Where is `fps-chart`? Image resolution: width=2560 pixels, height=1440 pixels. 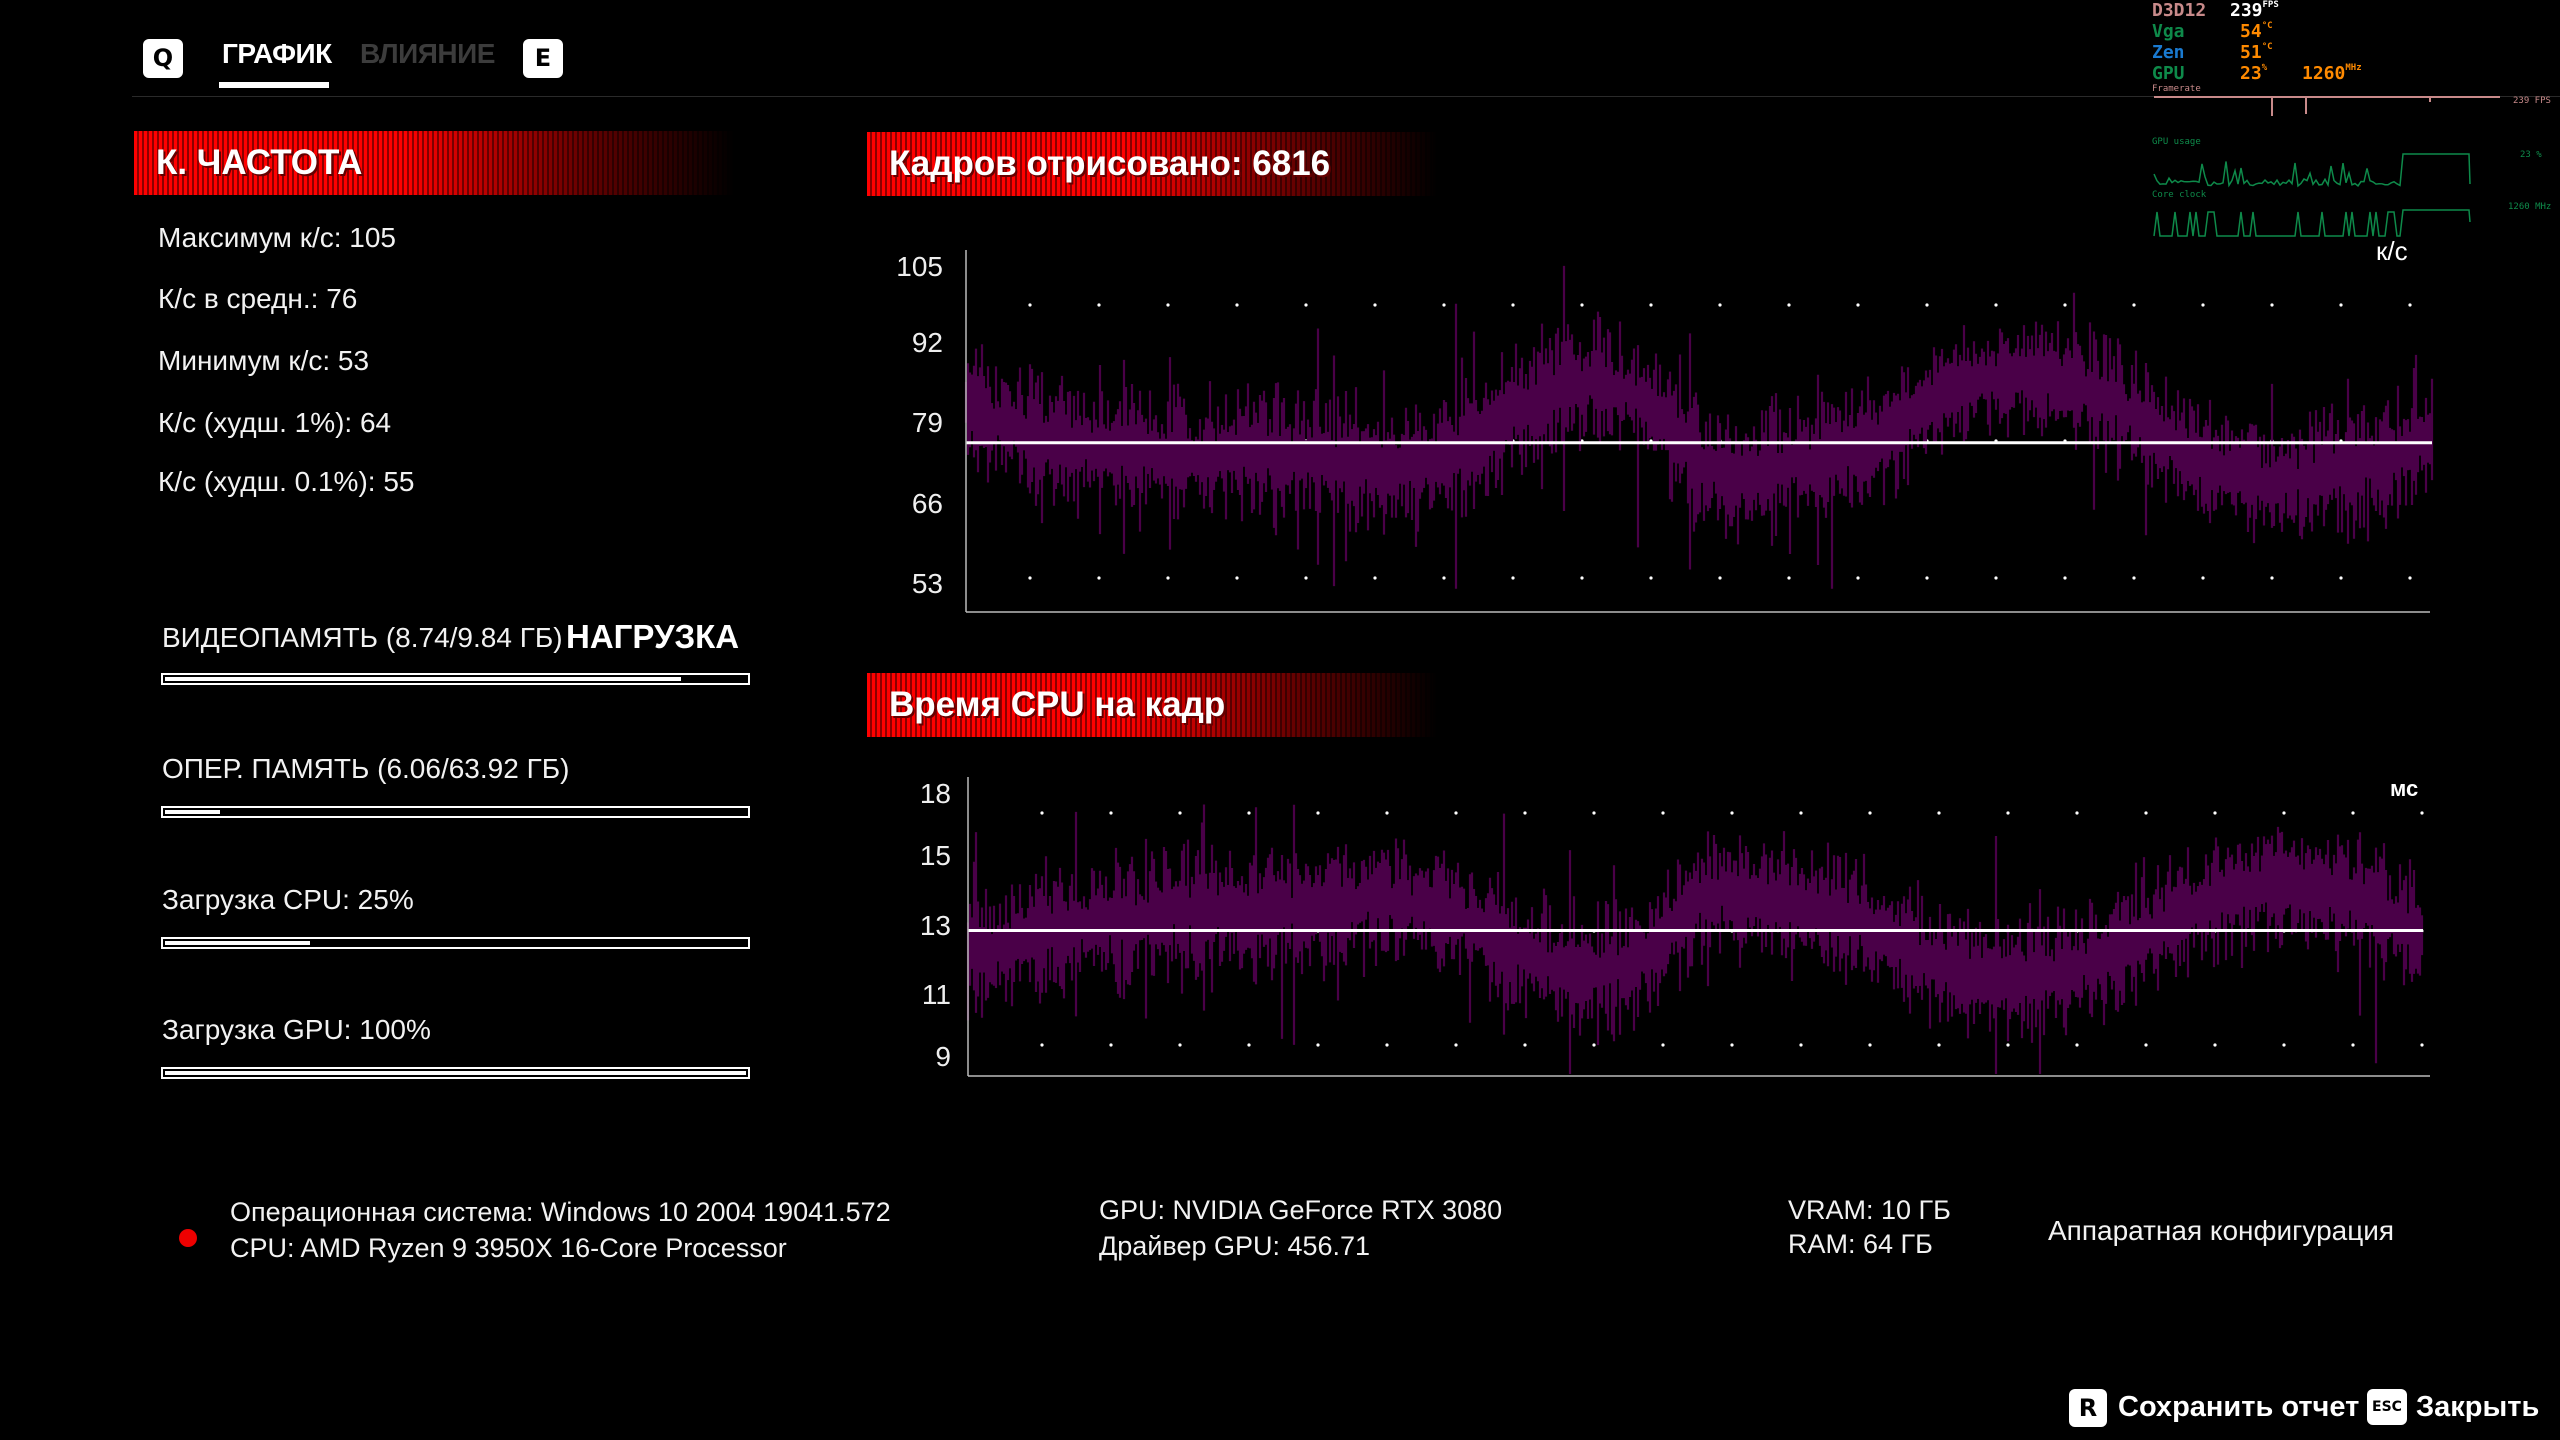
fps-chart is located at coordinates (1699, 431).